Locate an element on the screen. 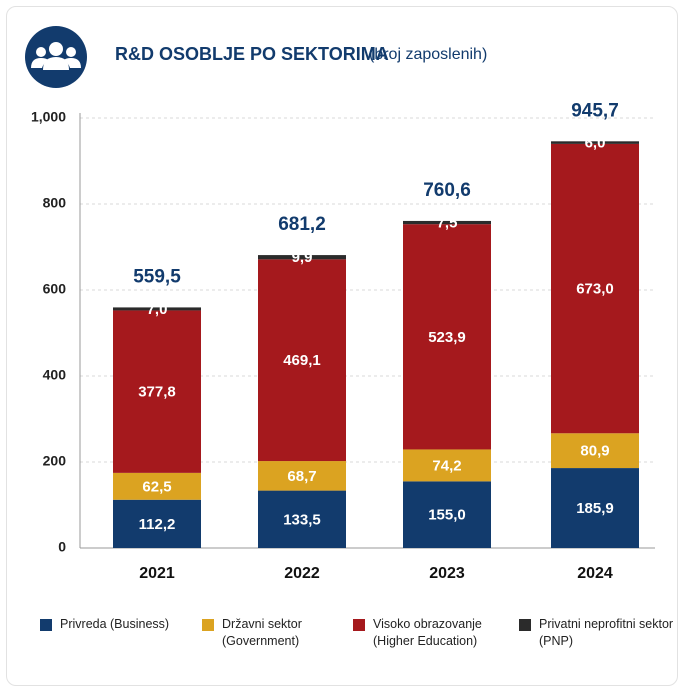 Image resolution: width=684 pixels, height=691 pixels. x-tick-label: 2022 is located at coordinates (302, 573).